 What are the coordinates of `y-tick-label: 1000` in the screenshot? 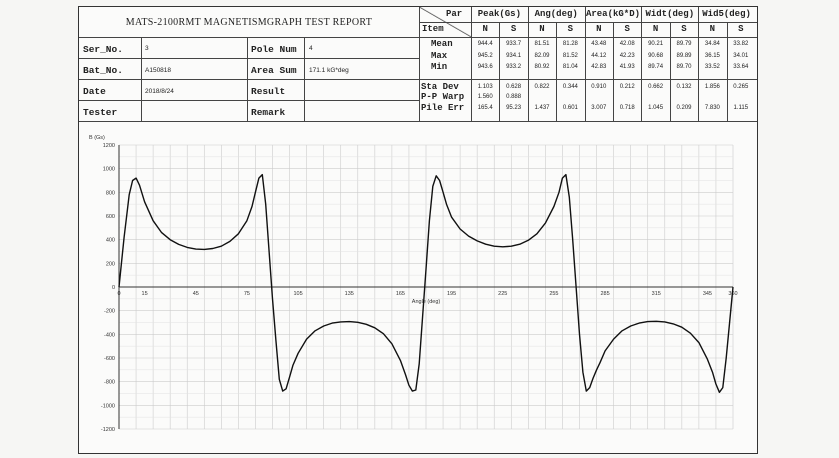 It's located at (109, 170).